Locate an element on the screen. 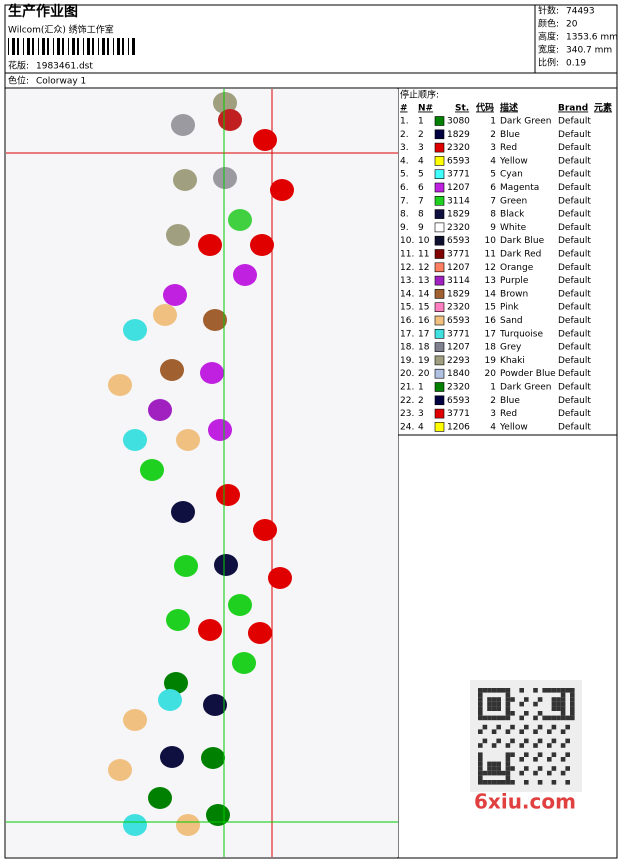 This screenshot has height=865, width=620. needle: 5 is located at coordinates (421, 175).